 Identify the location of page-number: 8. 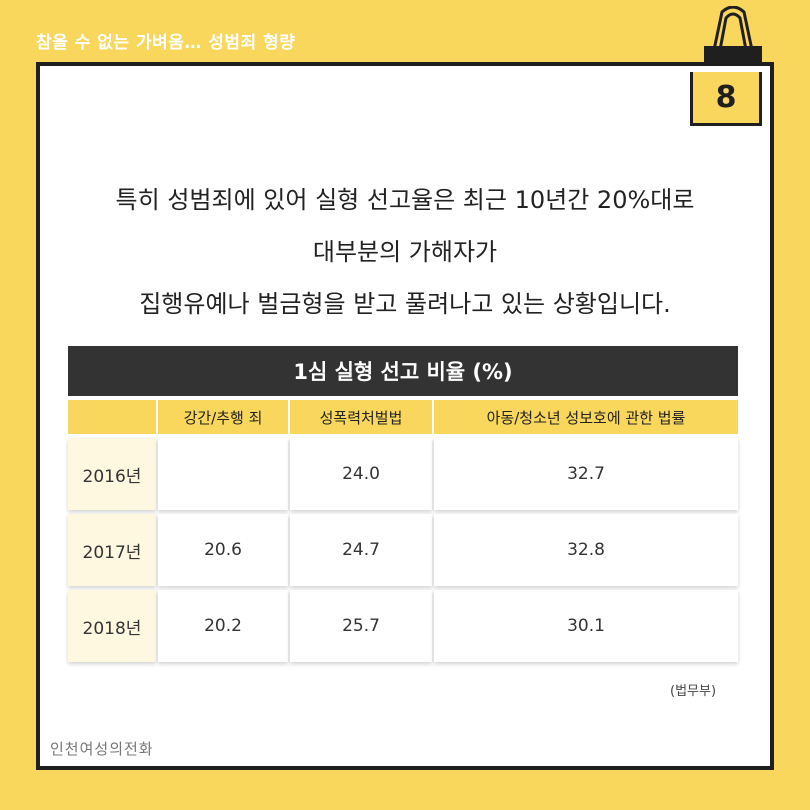
(726, 97).